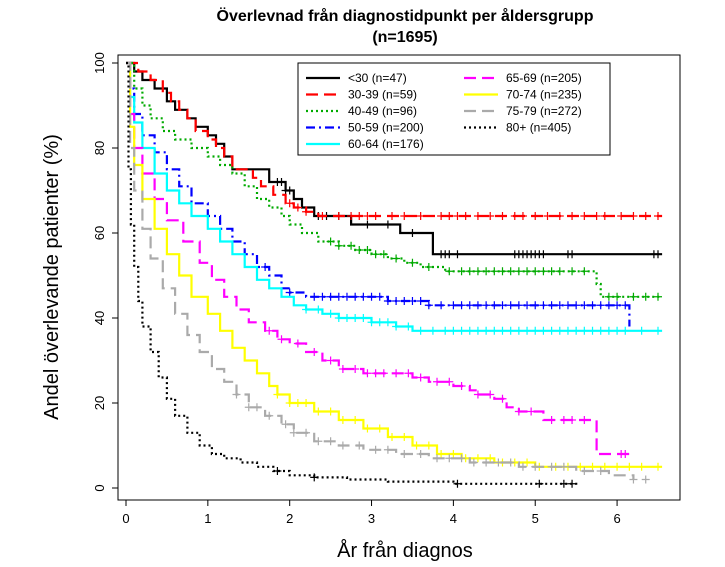 Image resolution: width=725 pixels, height=567 pixels. I want to click on legend-box, so click(454, 109).